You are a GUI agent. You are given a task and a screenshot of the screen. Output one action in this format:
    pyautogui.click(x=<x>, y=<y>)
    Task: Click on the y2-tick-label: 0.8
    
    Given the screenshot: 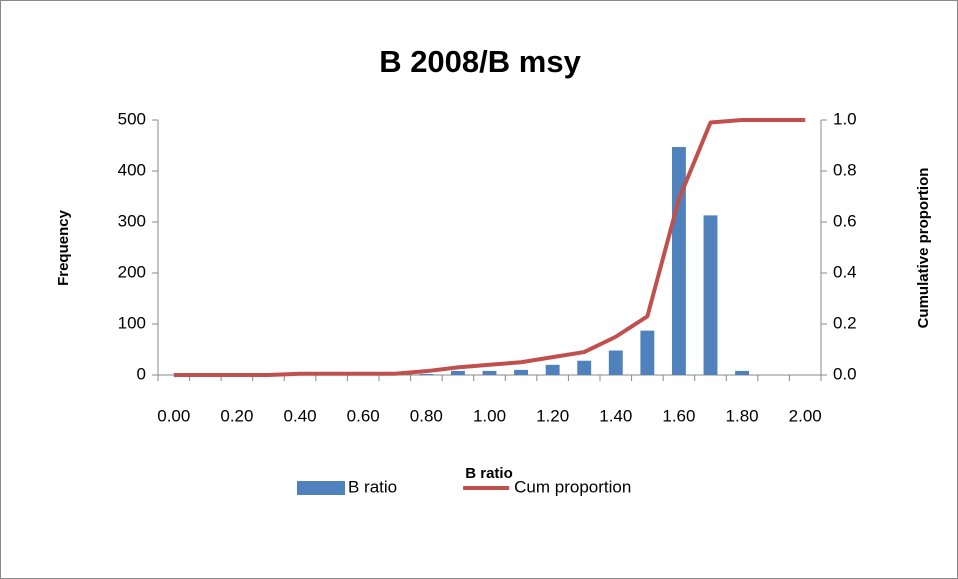 What is the action you would take?
    pyautogui.click(x=845, y=169)
    